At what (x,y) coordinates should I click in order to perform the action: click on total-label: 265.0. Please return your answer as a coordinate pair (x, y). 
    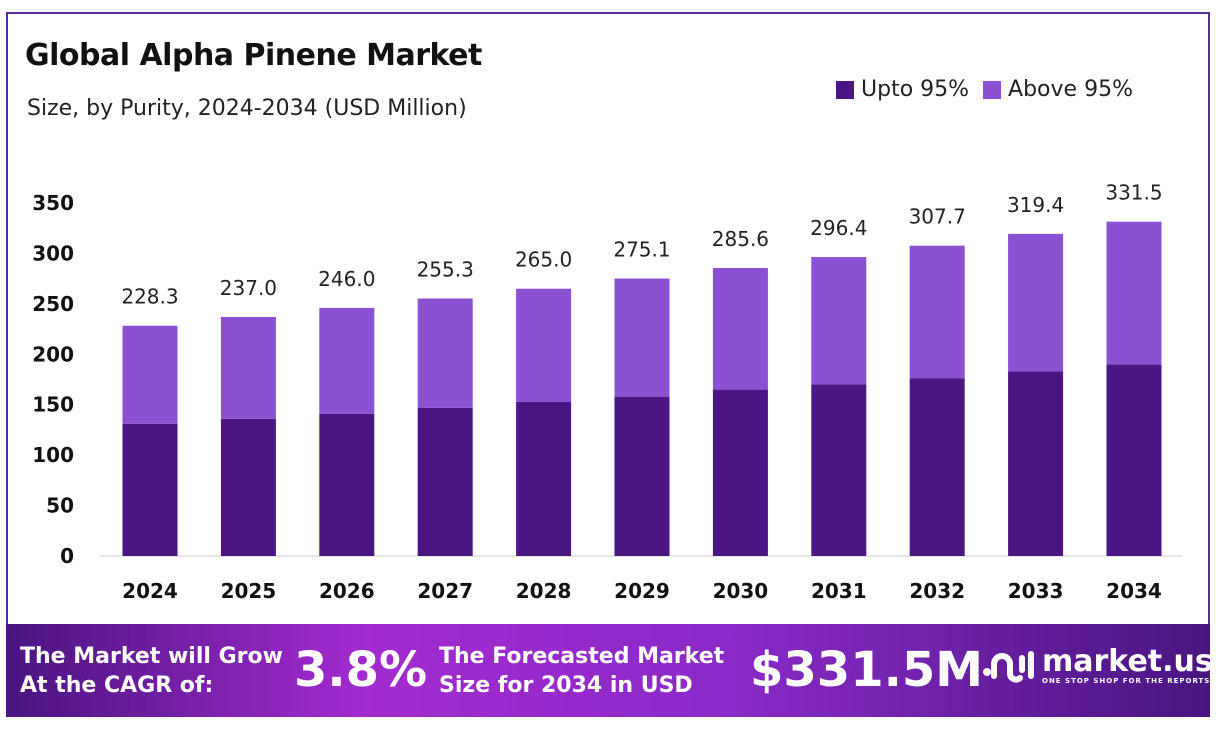
    Looking at the image, I should click on (543, 260).